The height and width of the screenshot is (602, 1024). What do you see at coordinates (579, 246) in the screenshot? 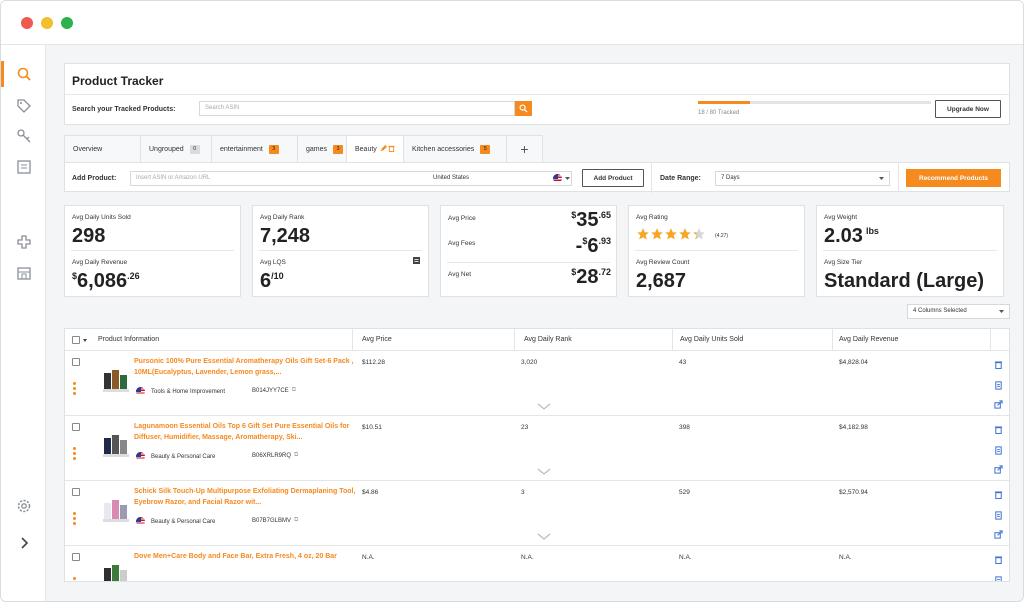
I see `value-sign: -` at bounding box center [579, 246].